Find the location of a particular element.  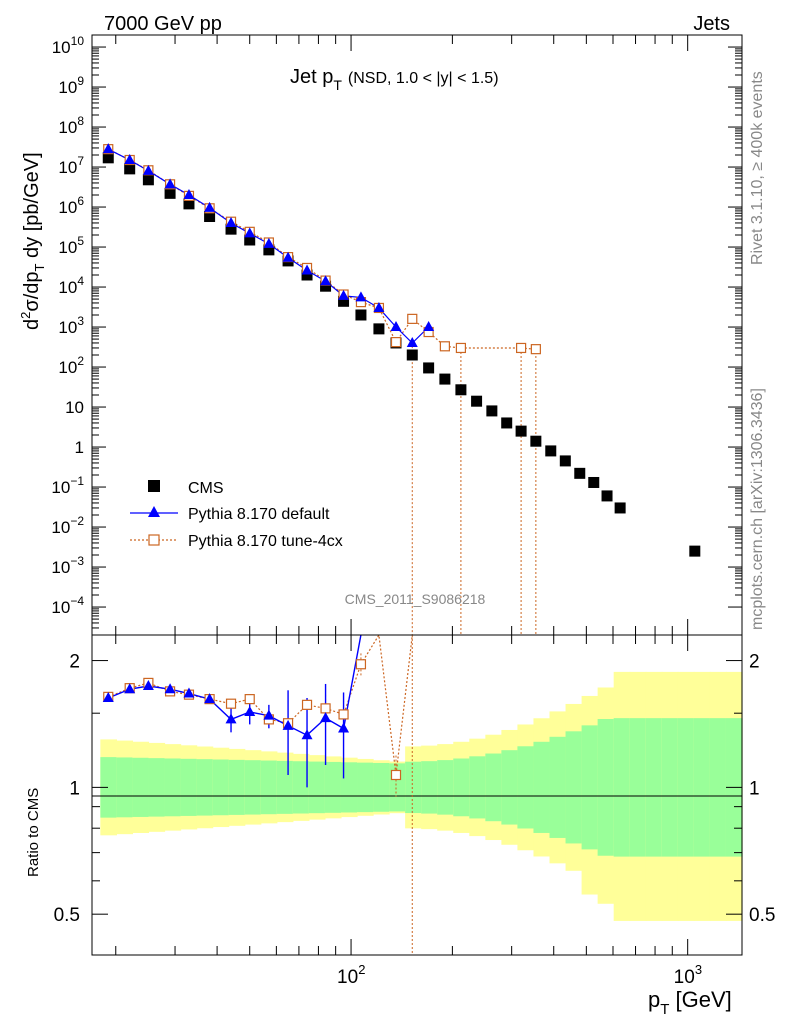

x-axis-label: pT [GeV] is located at coordinates (690, 1002).